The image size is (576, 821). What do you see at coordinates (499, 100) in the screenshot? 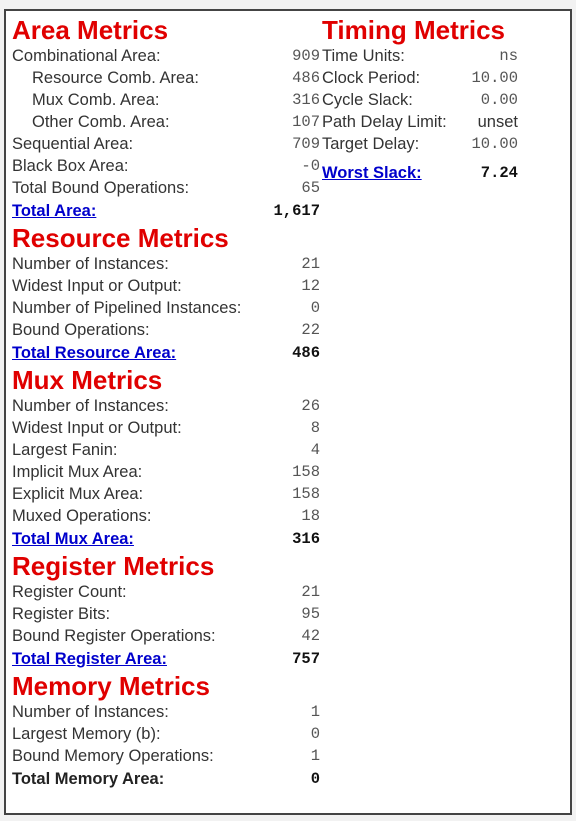
I see `metric-value: 0.00` at bounding box center [499, 100].